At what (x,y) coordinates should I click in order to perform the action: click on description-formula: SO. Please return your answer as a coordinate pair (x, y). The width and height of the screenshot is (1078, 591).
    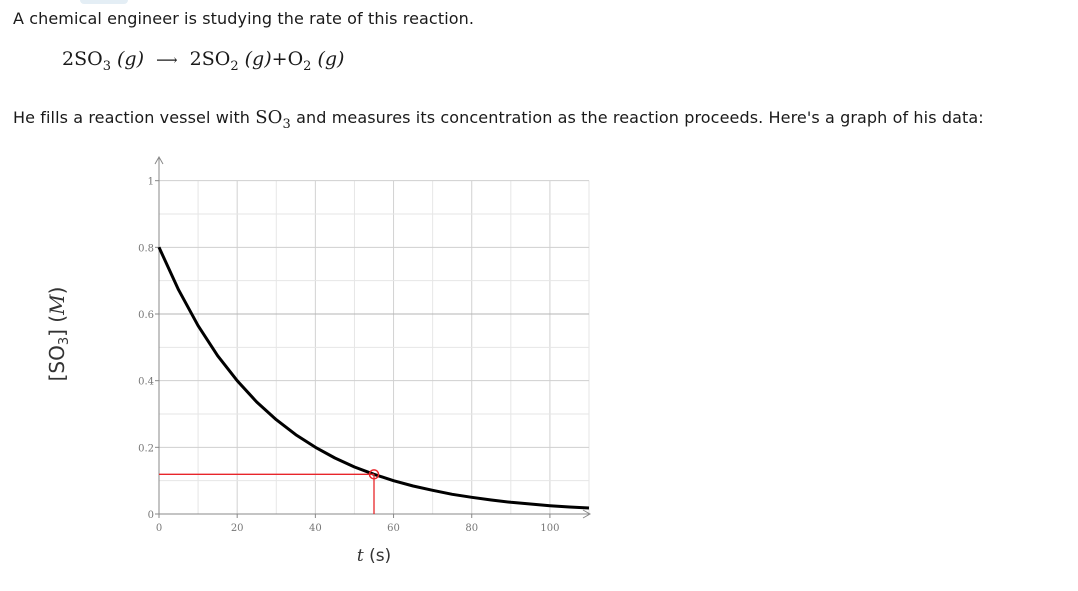
    Looking at the image, I should click on (269, 117).